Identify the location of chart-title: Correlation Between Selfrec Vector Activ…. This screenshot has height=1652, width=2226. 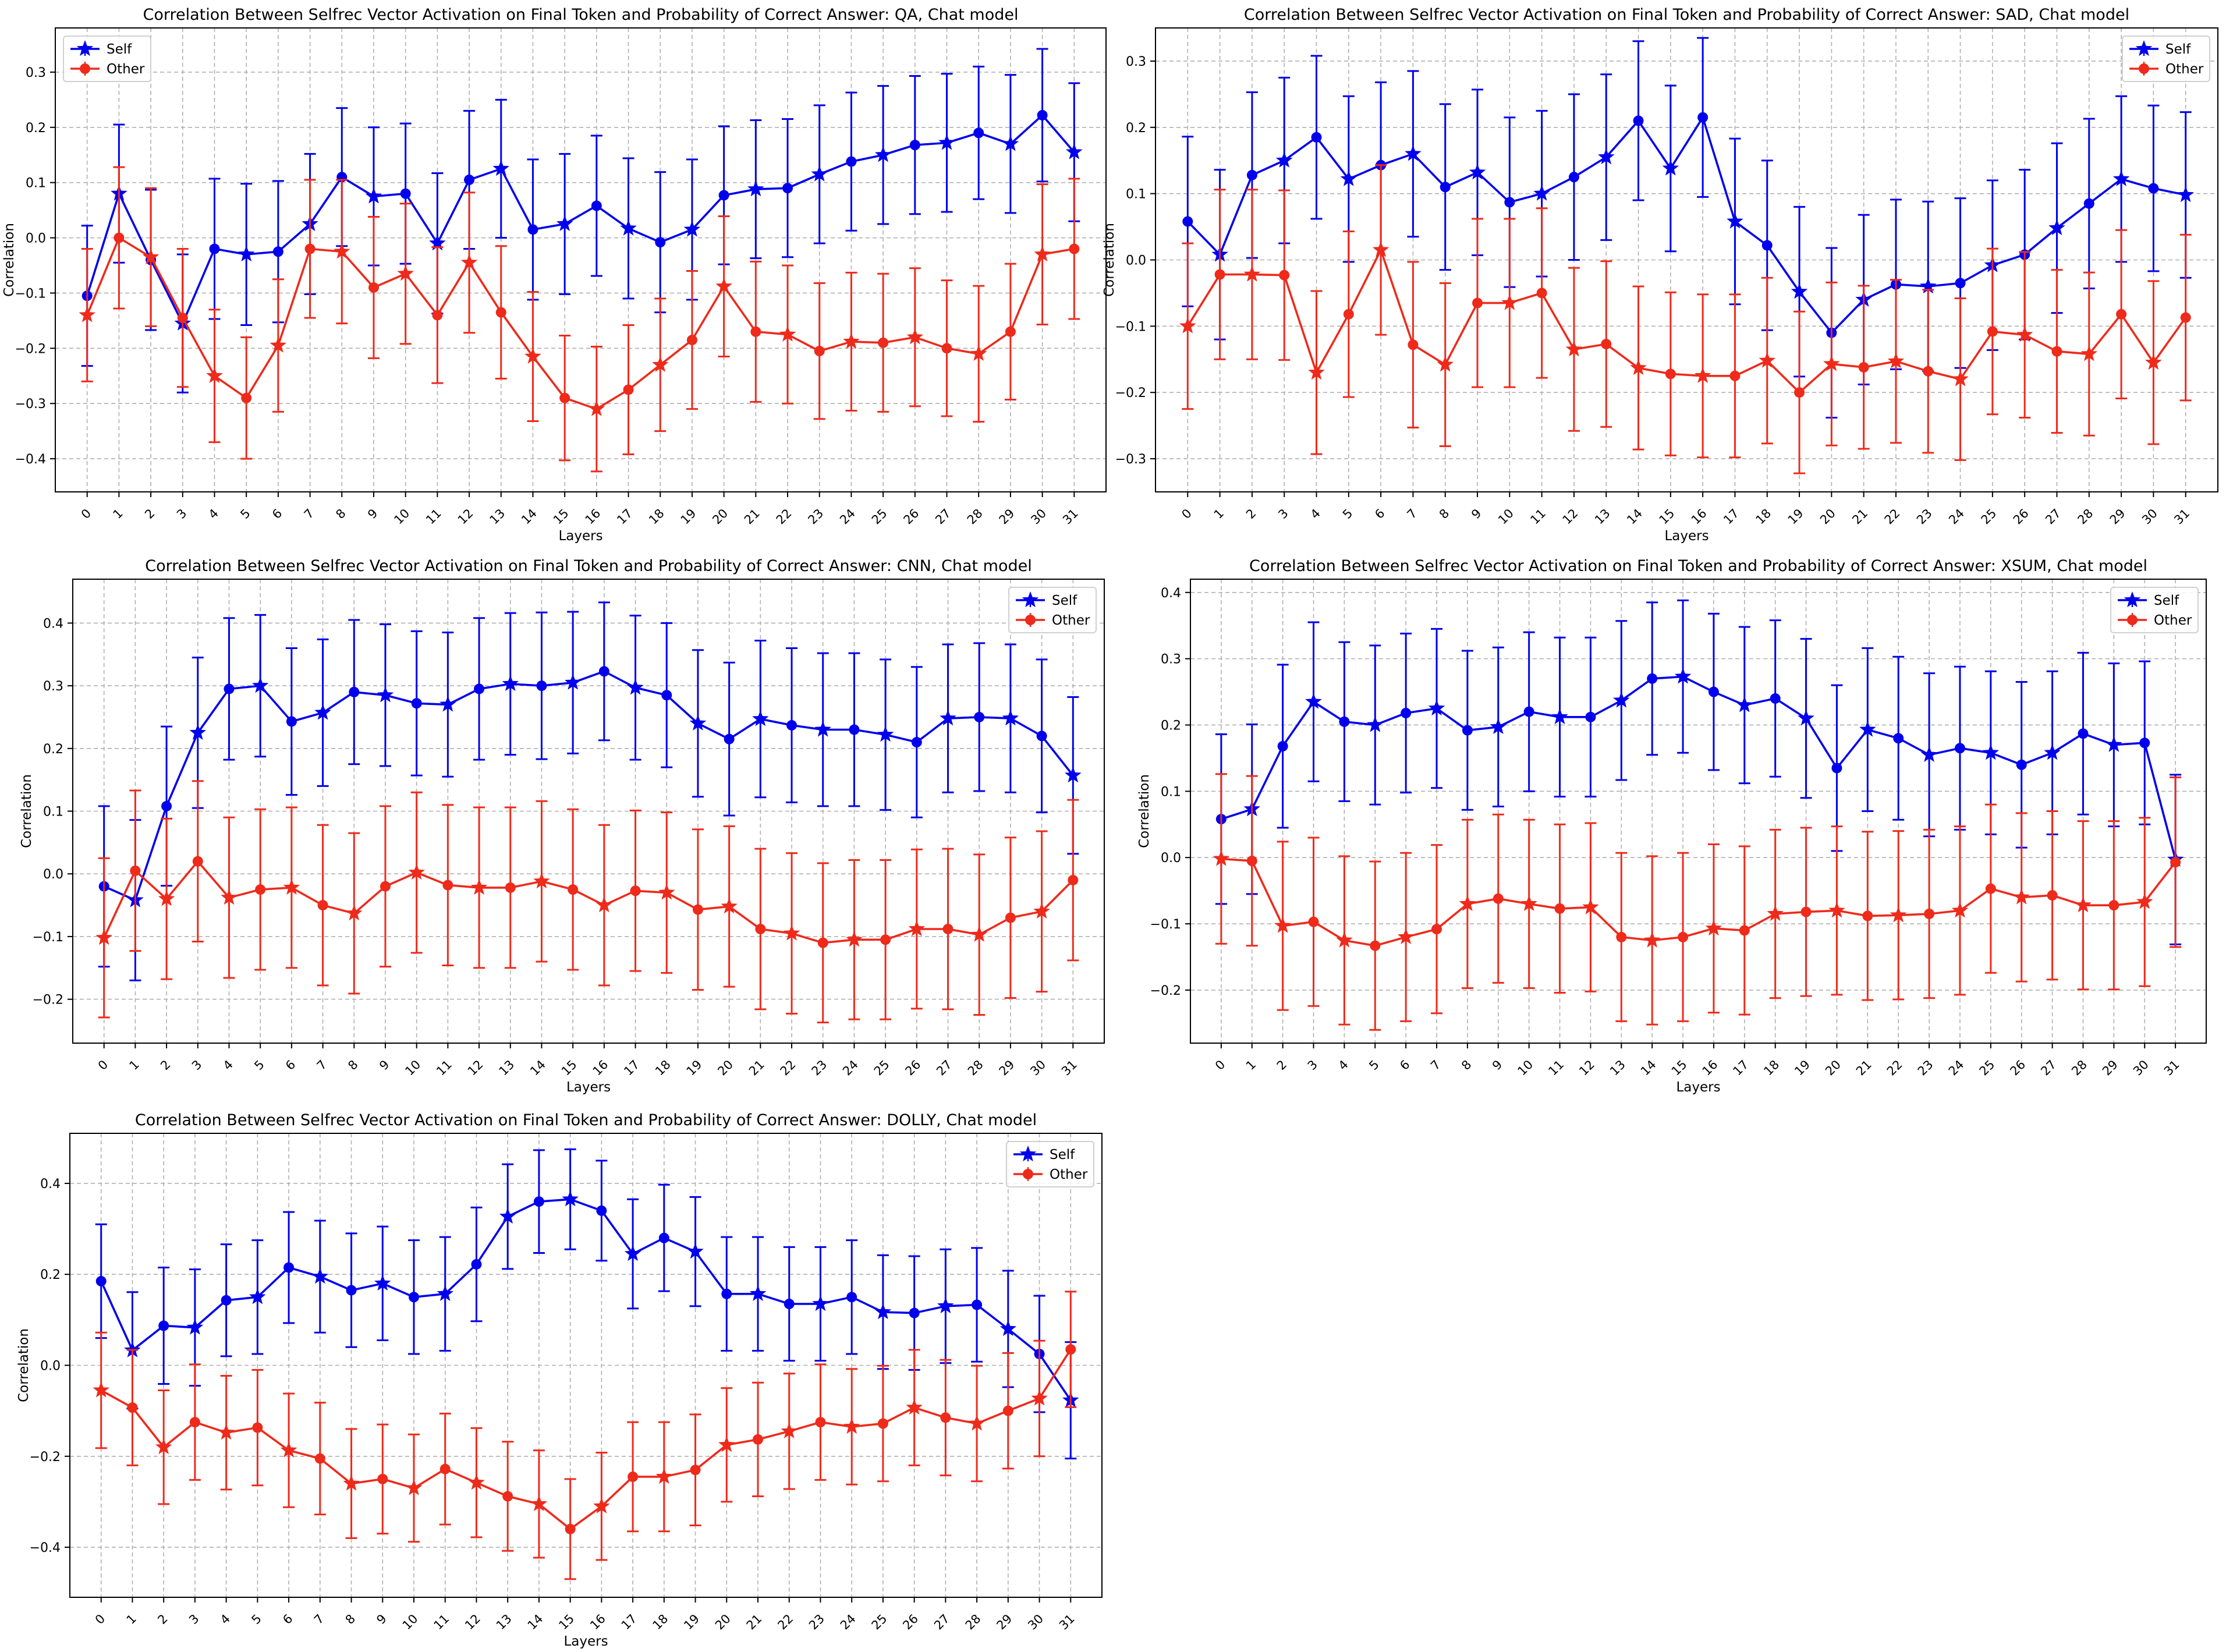
(1698, 566).